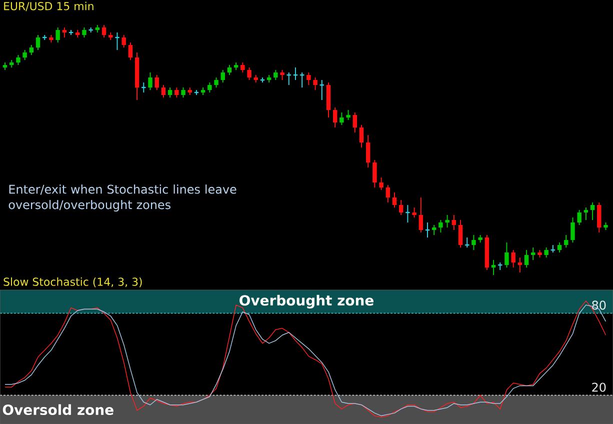 Image resolution: width=613 pixels, height=424 pixels. Describe the element at coordinates (599, 387) in the screenshot. I see `y-tick-label: 20` at that location.